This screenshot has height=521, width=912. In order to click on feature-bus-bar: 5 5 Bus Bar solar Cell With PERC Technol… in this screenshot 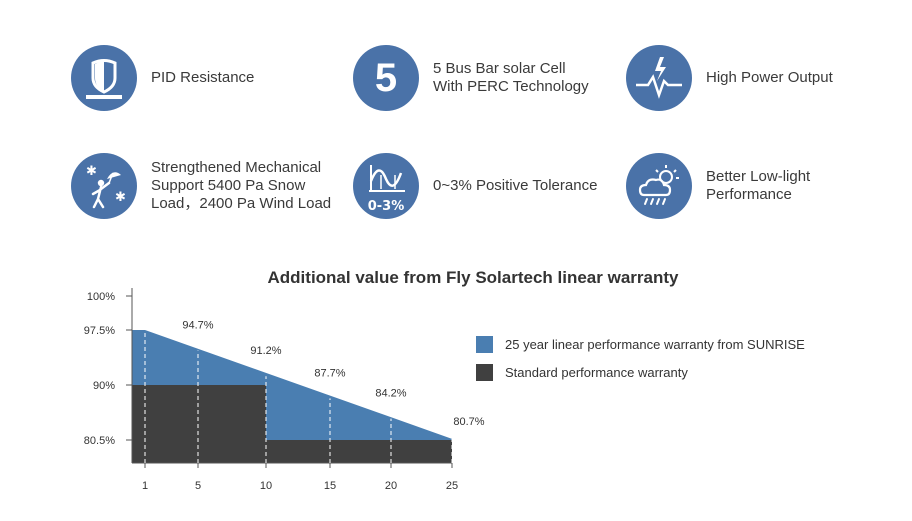, I will do `click(471, 78)`.